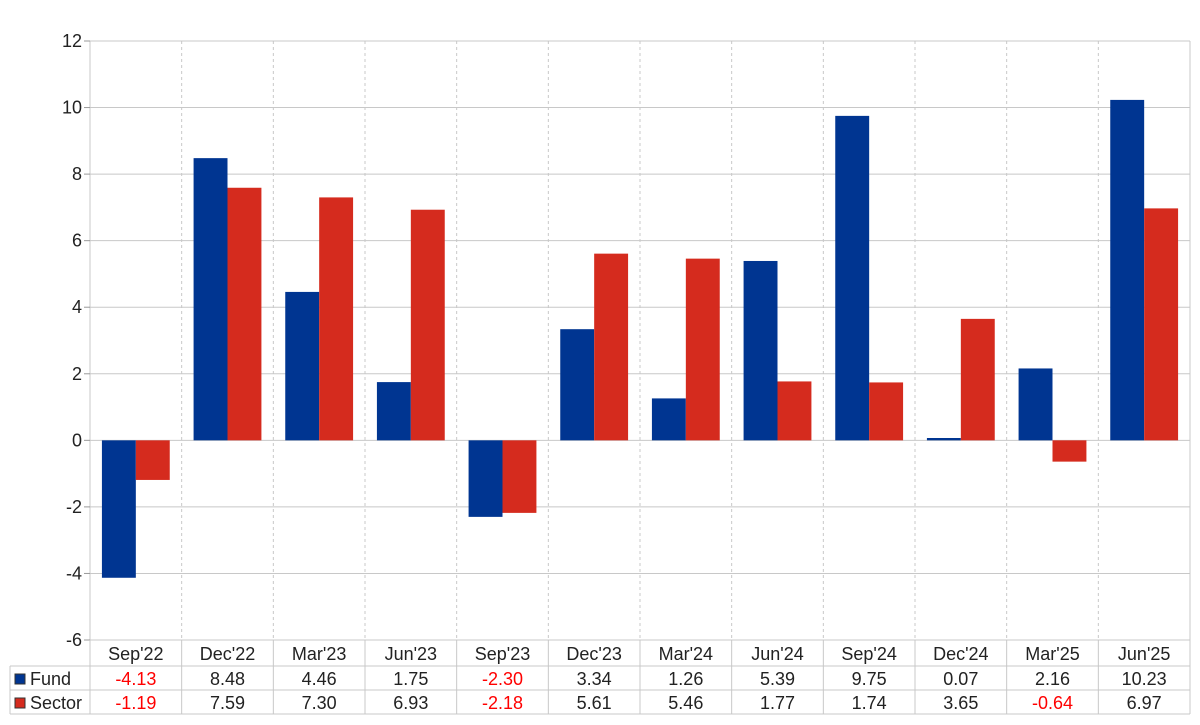 This screenshot has width=1200, height=725. Describe the element at coordinates (685, 679) in the screenshot. I see `data-label-fund: 1.26` at that location.